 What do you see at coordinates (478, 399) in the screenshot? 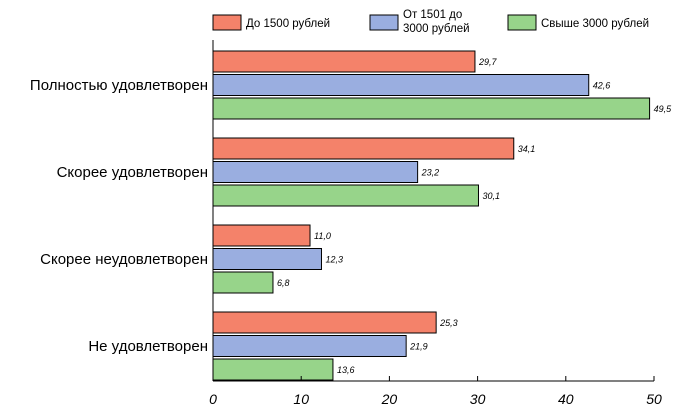
I see `x-tick-label: 30` at bounding box center [478, 399].